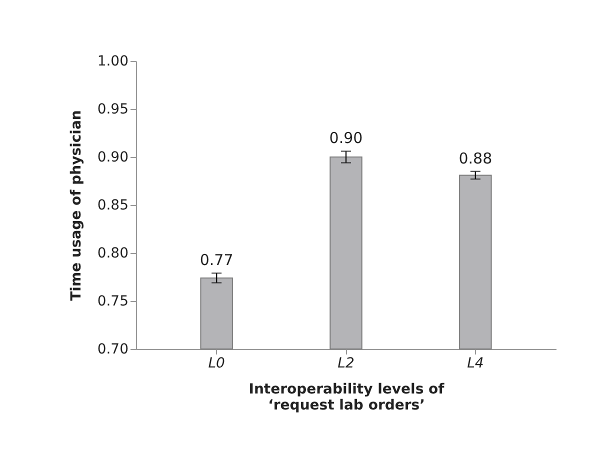  What do you see at coordinates (112, 254) in the screenshot?
I see `y-tick-label: 0.80` at bounding box center [112, 254].